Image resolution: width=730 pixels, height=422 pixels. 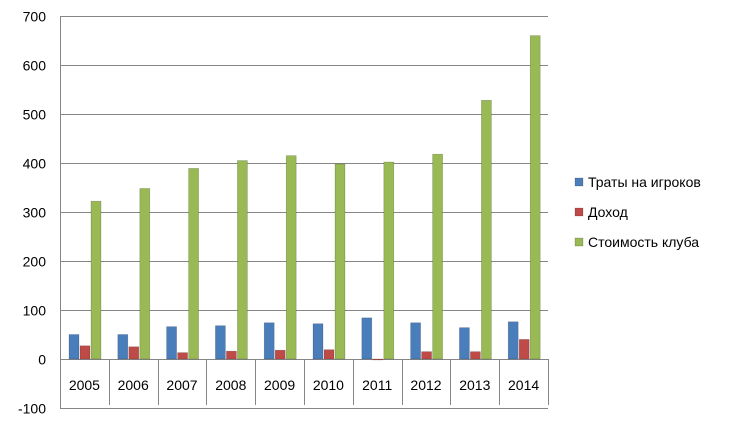 What do you see at coordinates (133, 385) in the screenshot?
I see `x-tick-label: 2006` at bounding box center [133, 385].